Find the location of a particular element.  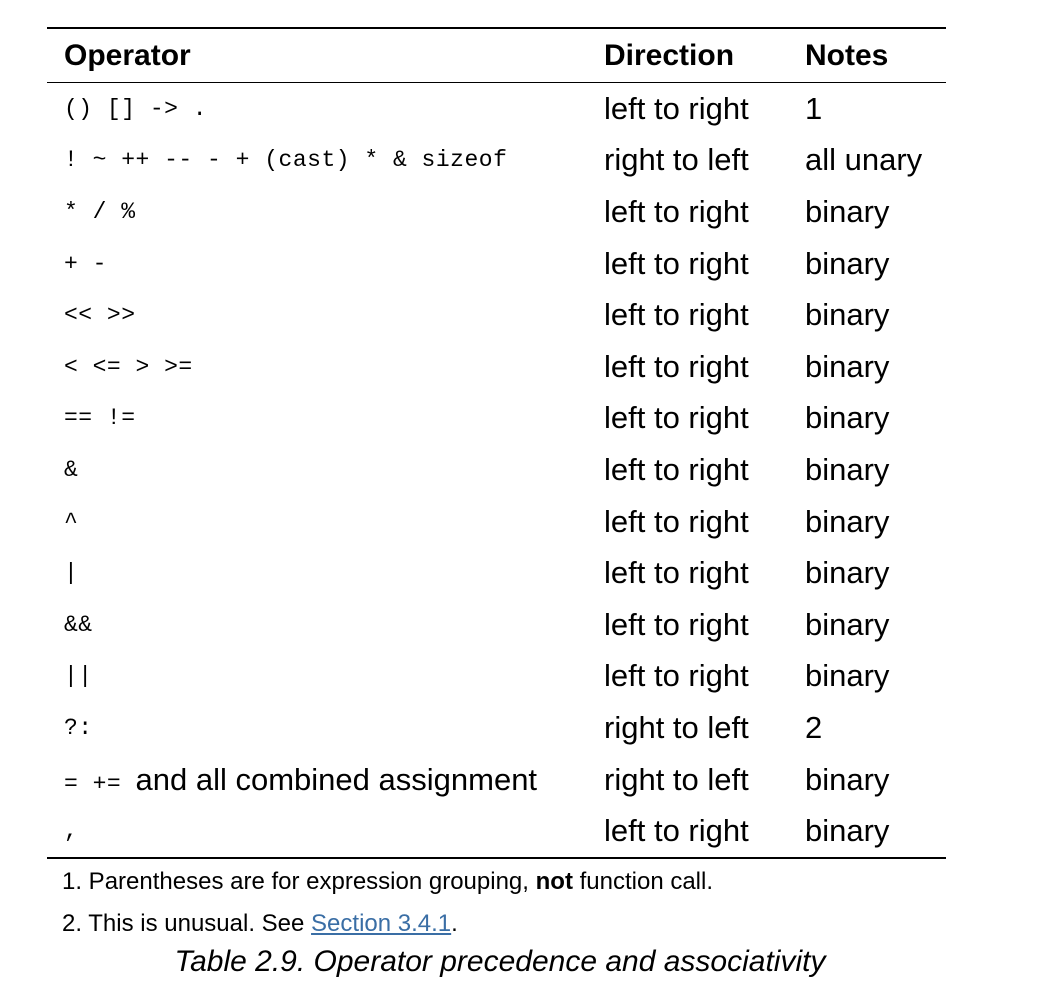

operator-cell: , is located at coordinates (317, 832).